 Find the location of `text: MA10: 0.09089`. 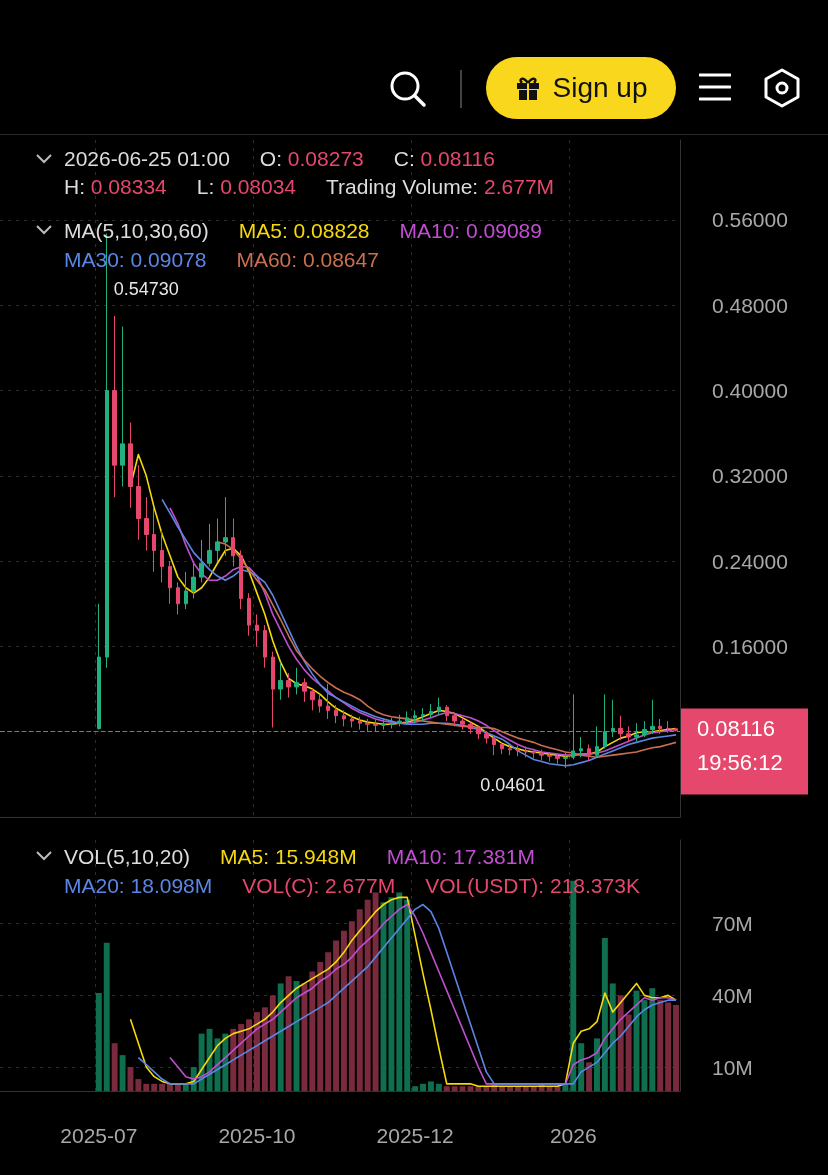

text: MA10: 0.09089 is located at coordinates (470, 231).